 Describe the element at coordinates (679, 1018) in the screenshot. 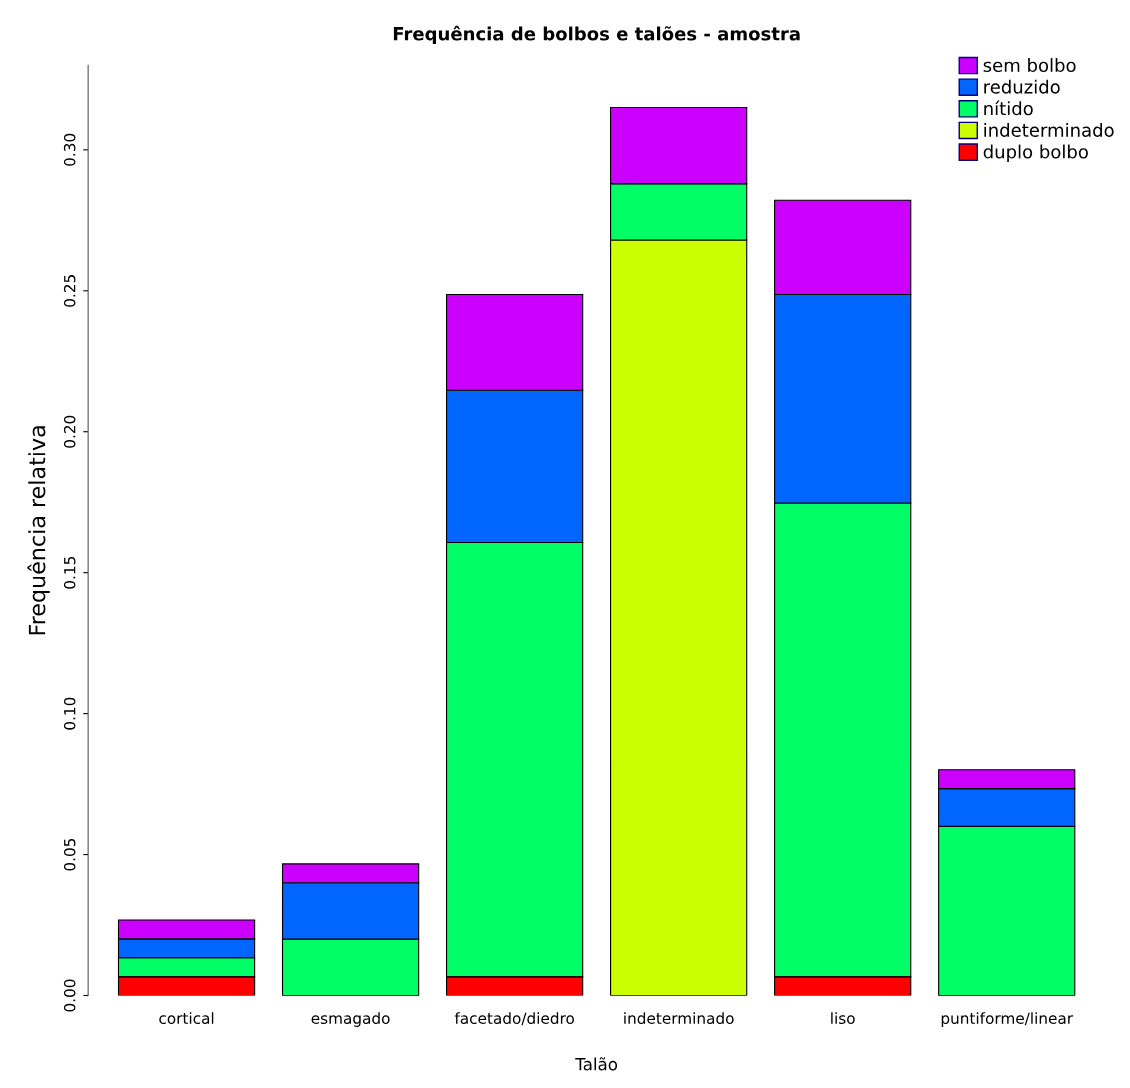

I see `x-tick-label: indeterminado` at that location.